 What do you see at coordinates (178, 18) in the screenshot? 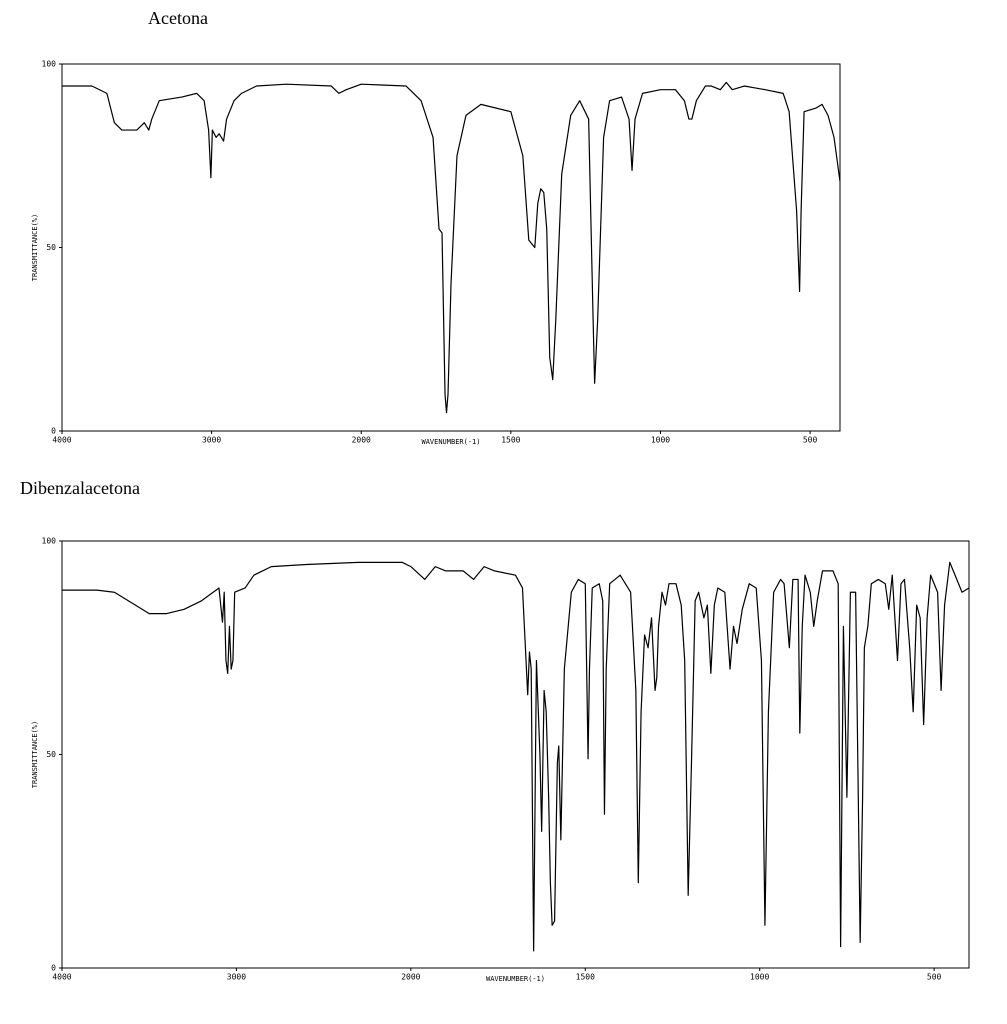
I see `chart-title: Acetona` at bounding box center [178, 18].